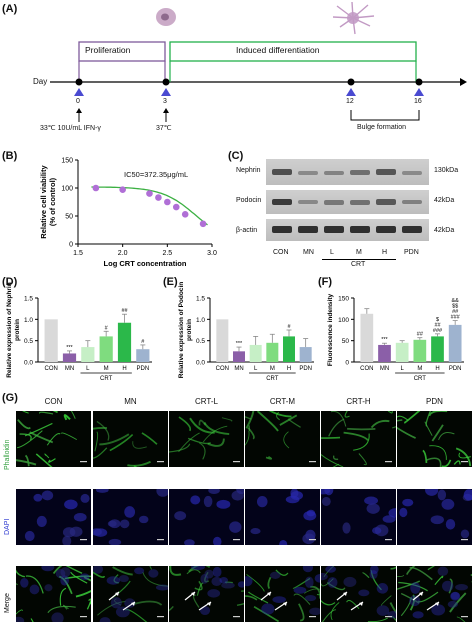 The width and height of the screenshot is (474, 639). What do you see at coordinates (71, 245) in the screenshot?
I see `b-ytick-label: 0` at bounding box center [71, 245].